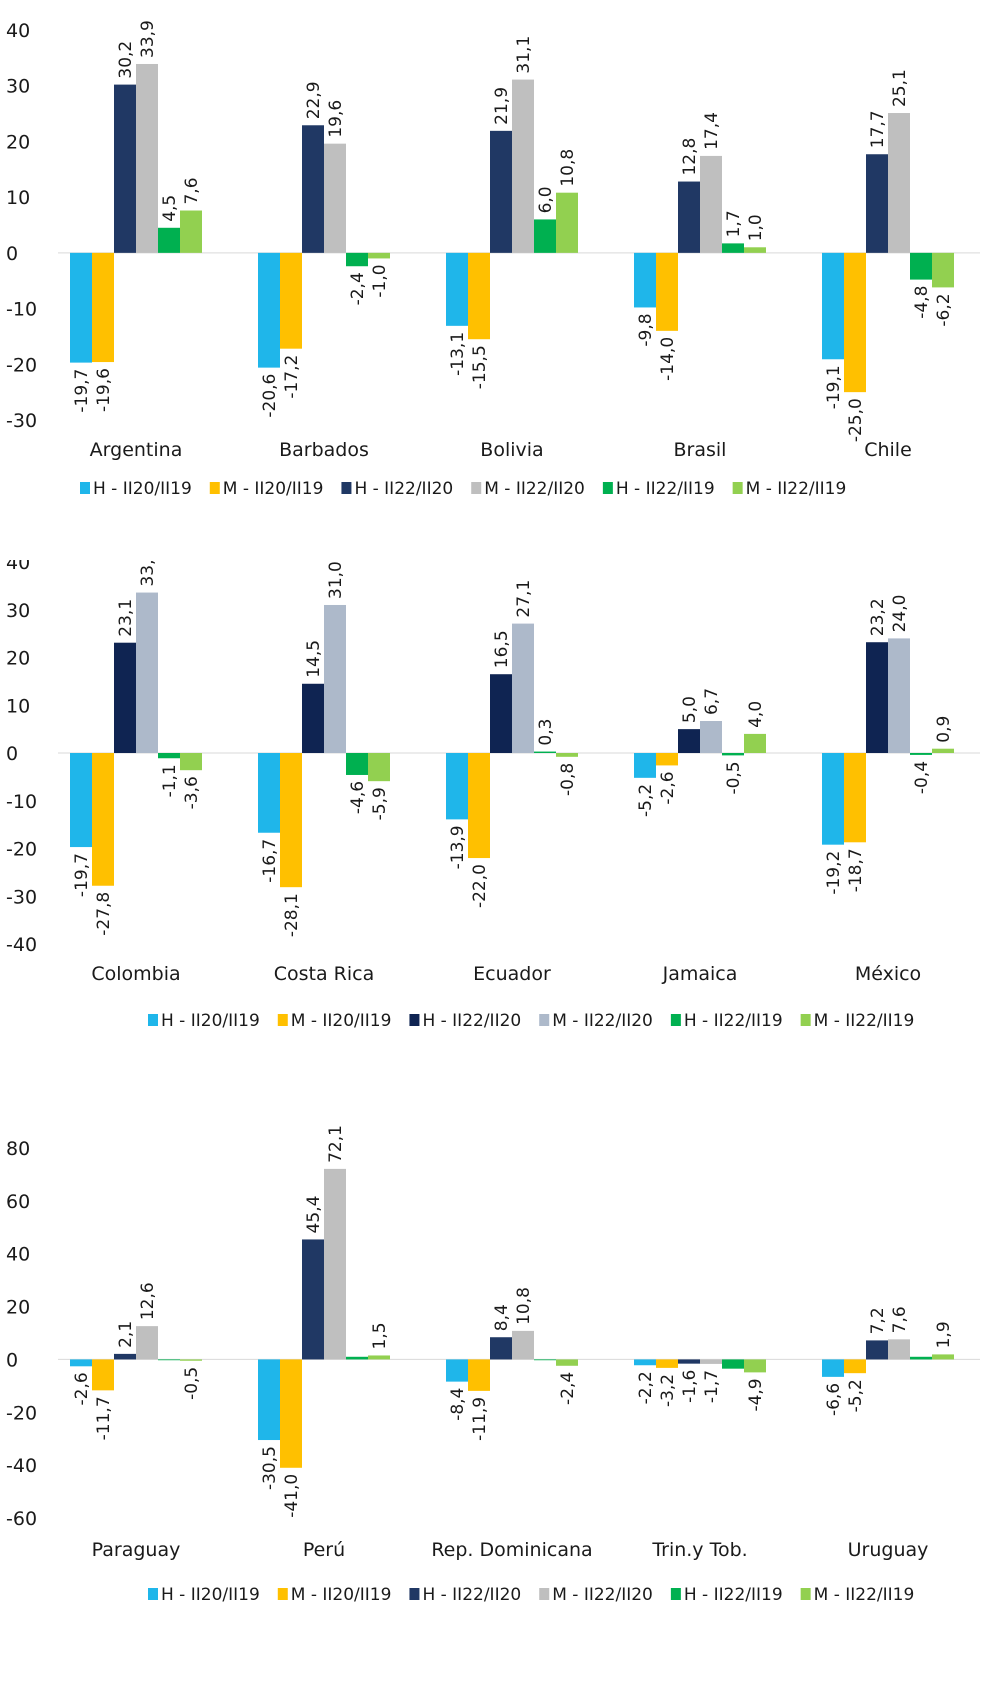 This screenshot has width=986, height=1684. What do you see at coordinates (270, 861) in the screenshot?
I see `data-label: -16,7` at bounding box center [270, 861].